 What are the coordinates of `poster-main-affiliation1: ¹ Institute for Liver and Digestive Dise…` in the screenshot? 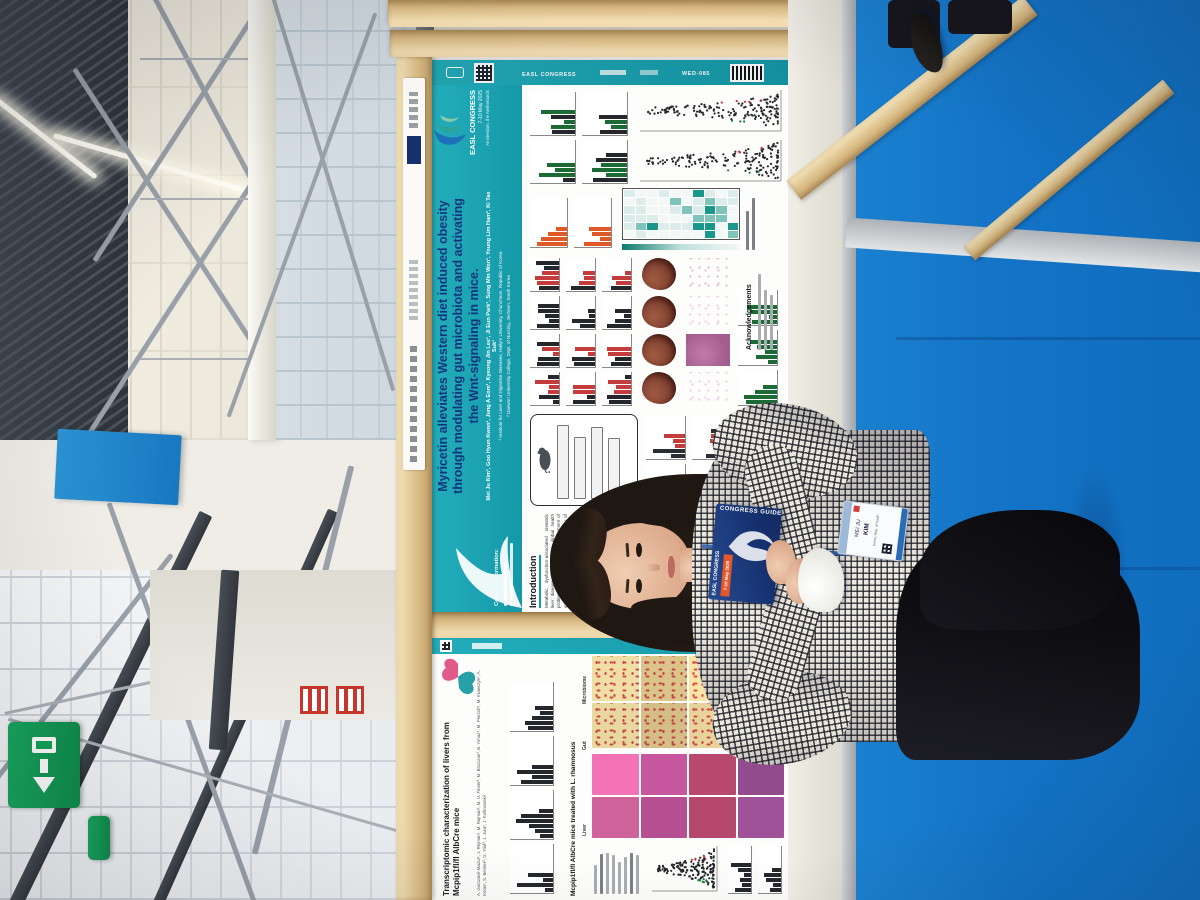 It's located at (500, 346).